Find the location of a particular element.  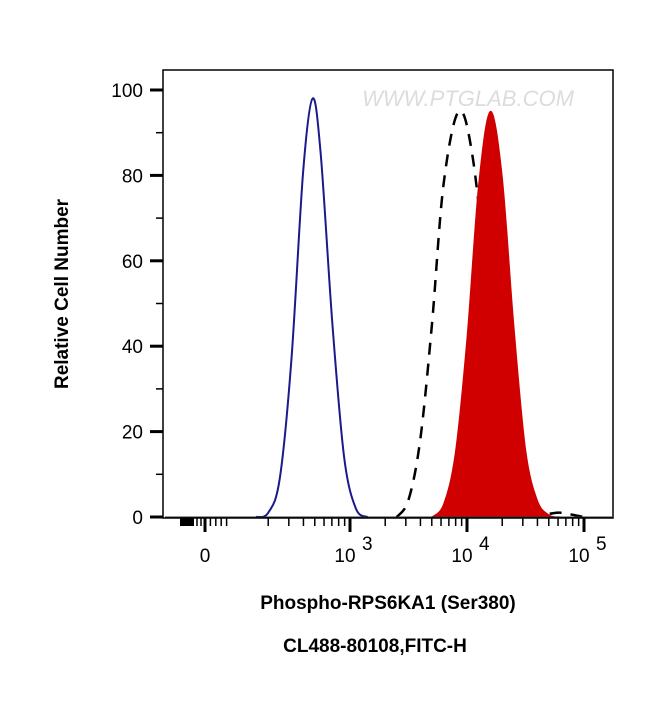

x-tick-exponent: 3 is located at coordinates (367, 544).